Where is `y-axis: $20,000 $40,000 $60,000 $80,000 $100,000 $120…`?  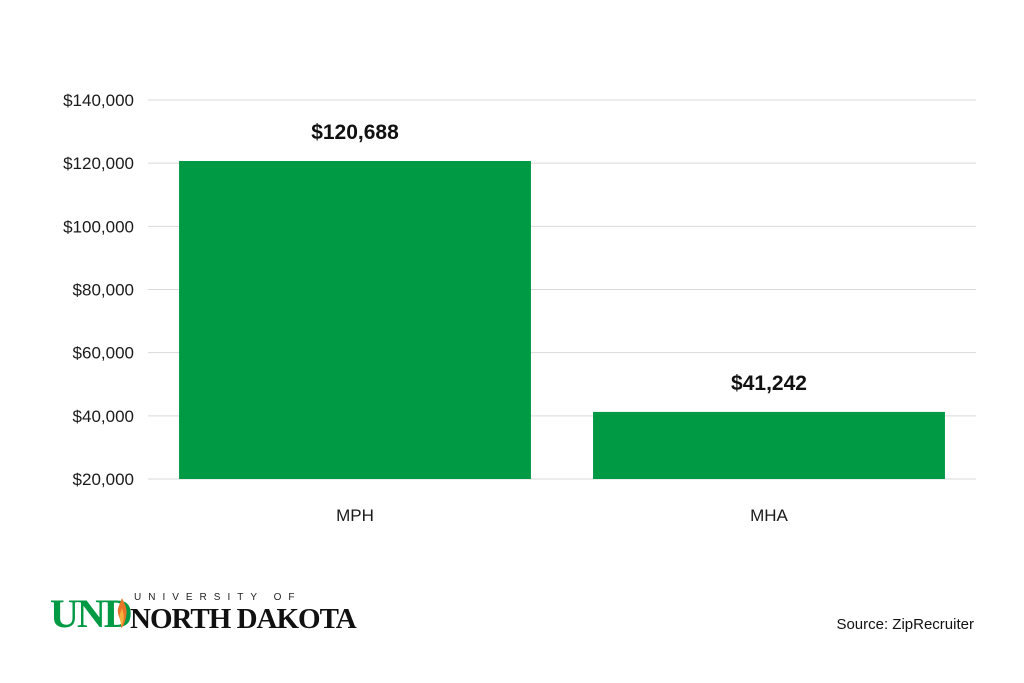 y-axis: $20,000 $40,000 $60,000 $80,000 $100,000 $120… is located at coordinates (98, 290).